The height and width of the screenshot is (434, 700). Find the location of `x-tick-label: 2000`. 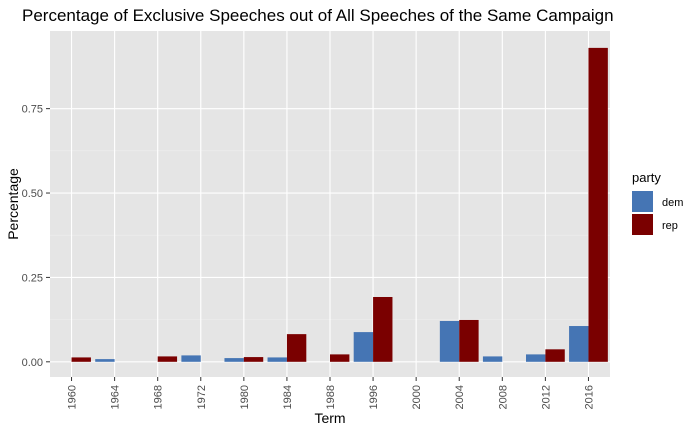

x-tick-label: 2000 is located at coordinates (417, 397).